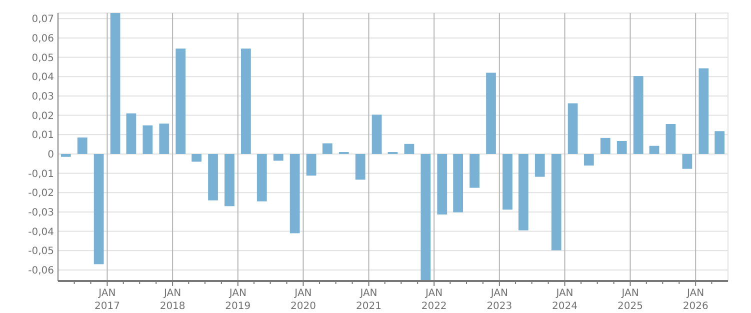 This screenshot has height=313, width=751. I want to click on y-tick-label: 0,01, so click(43, 136).